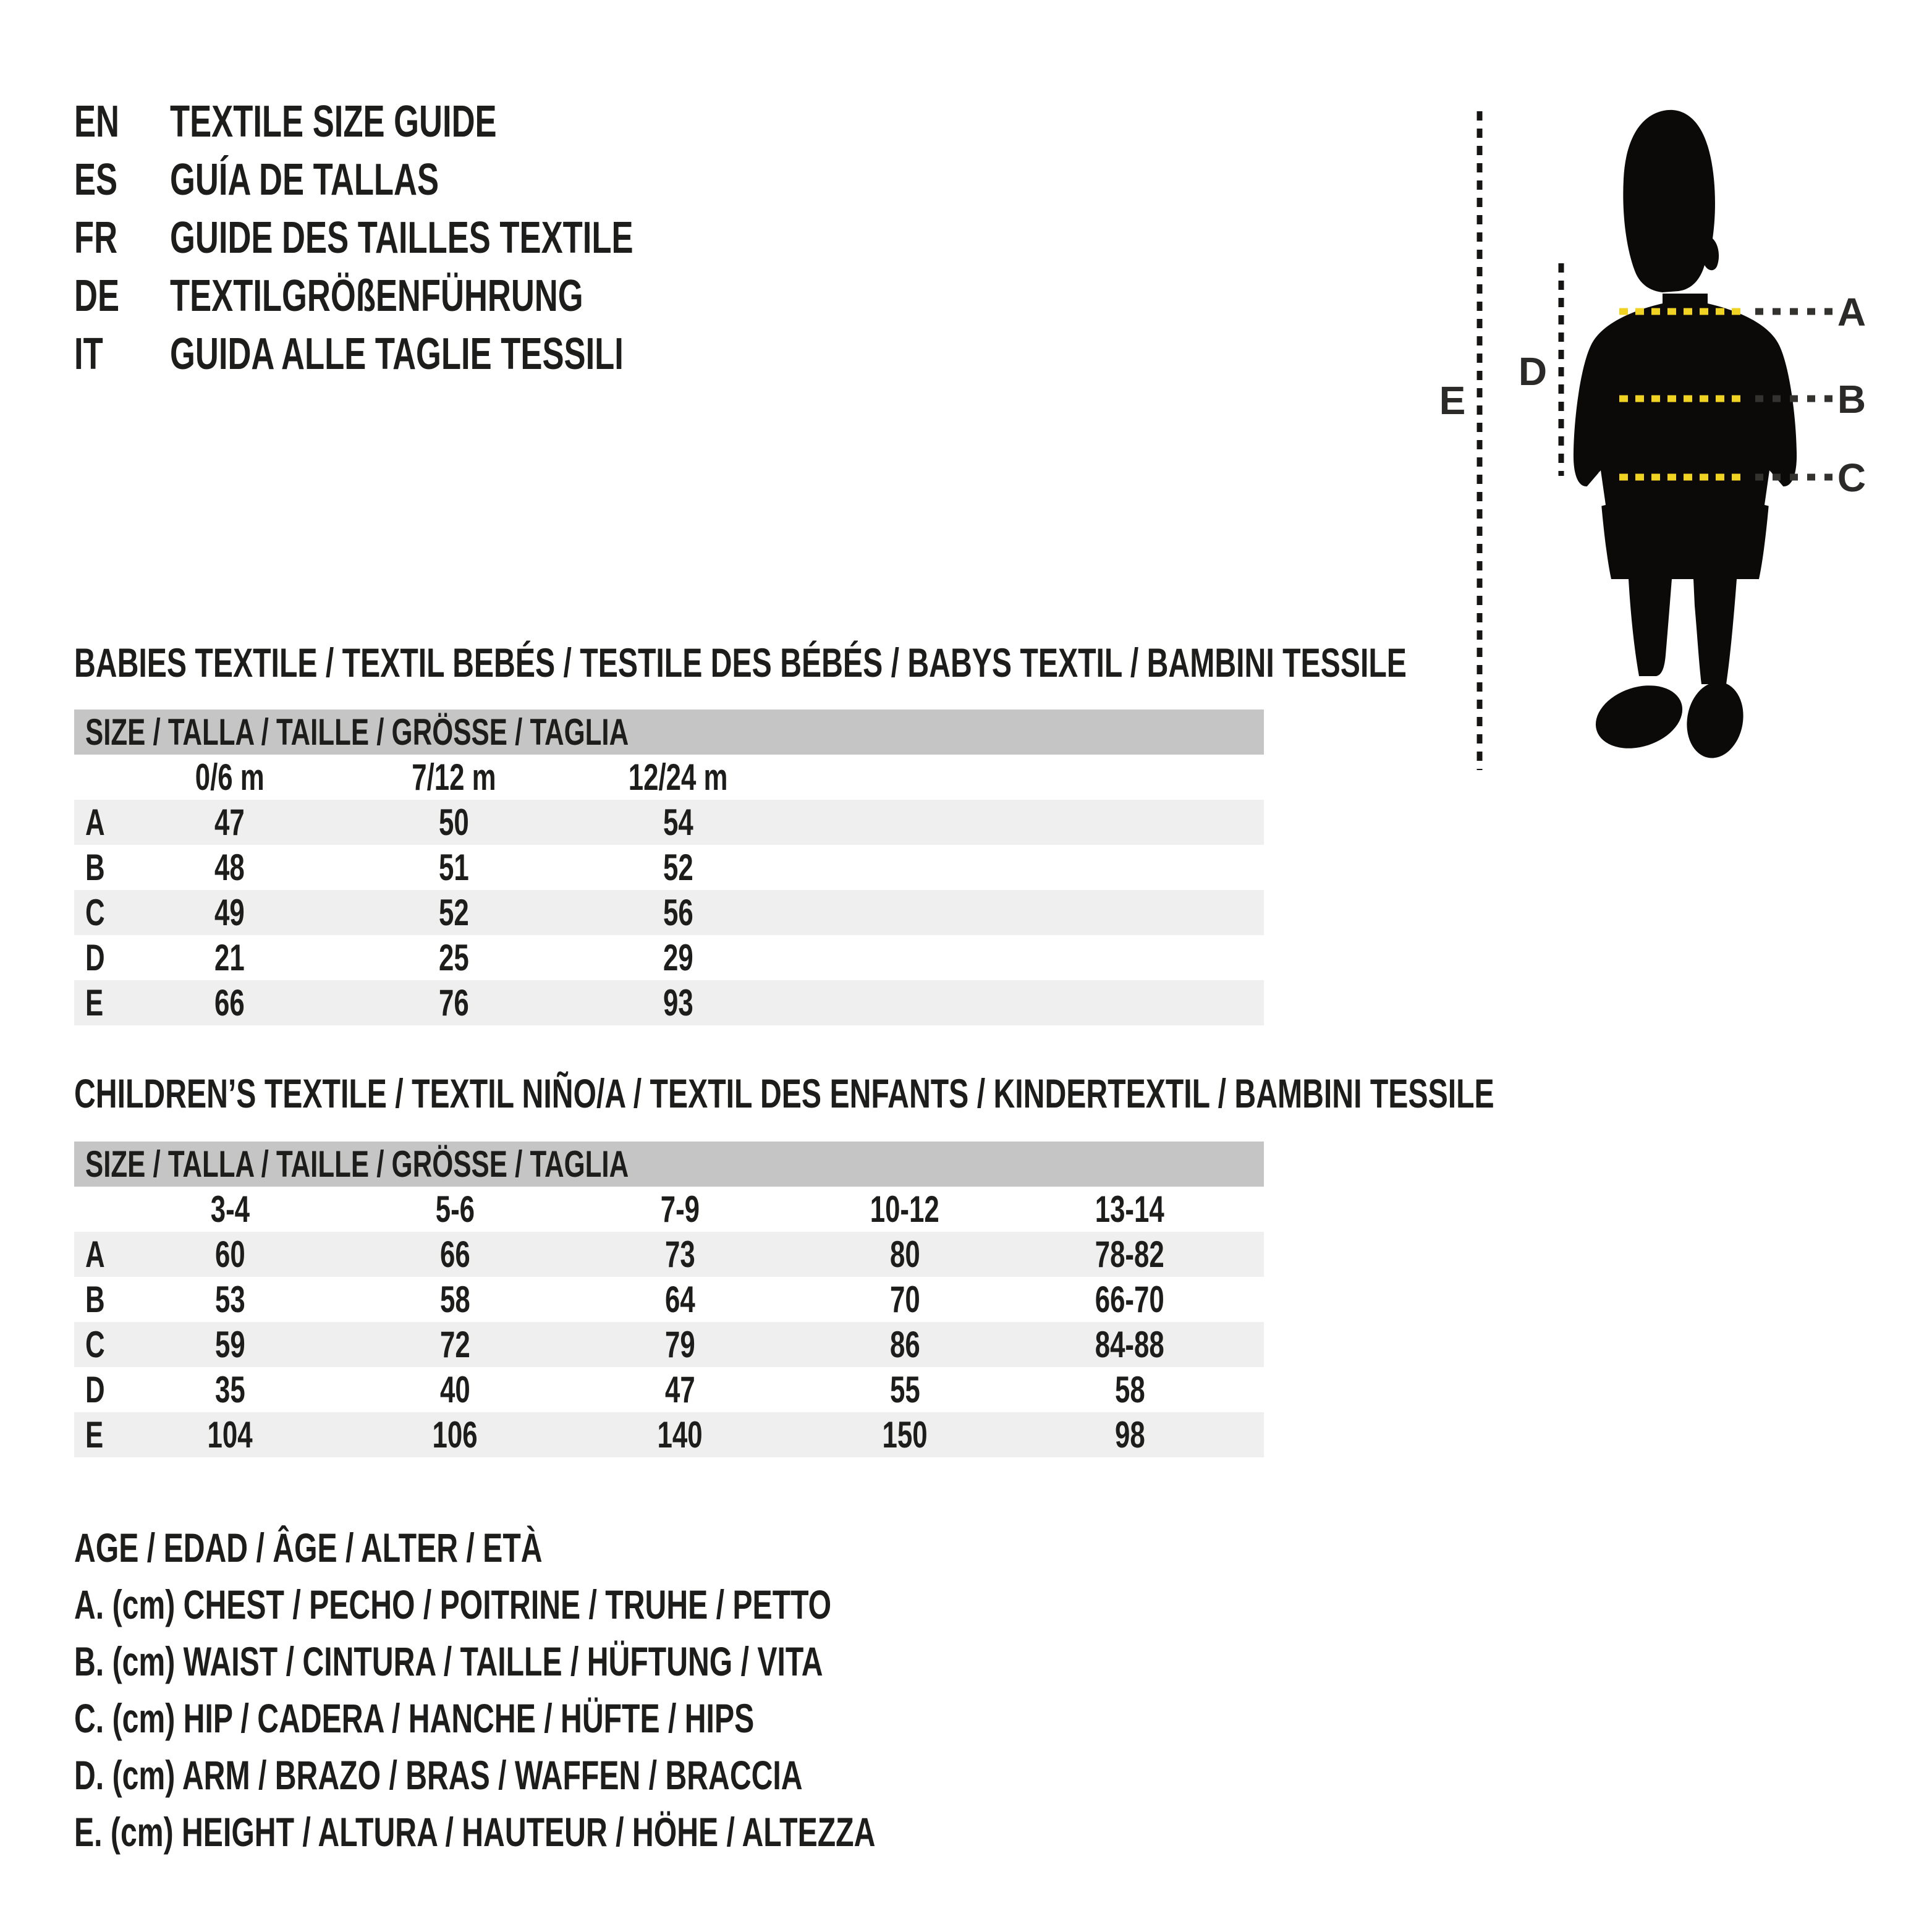 The width and height of the screenshot is (1932, 1932). Describe the element at coordinates (1851, 477) in the screenshot. I see `measure-label-c: C` at that location.